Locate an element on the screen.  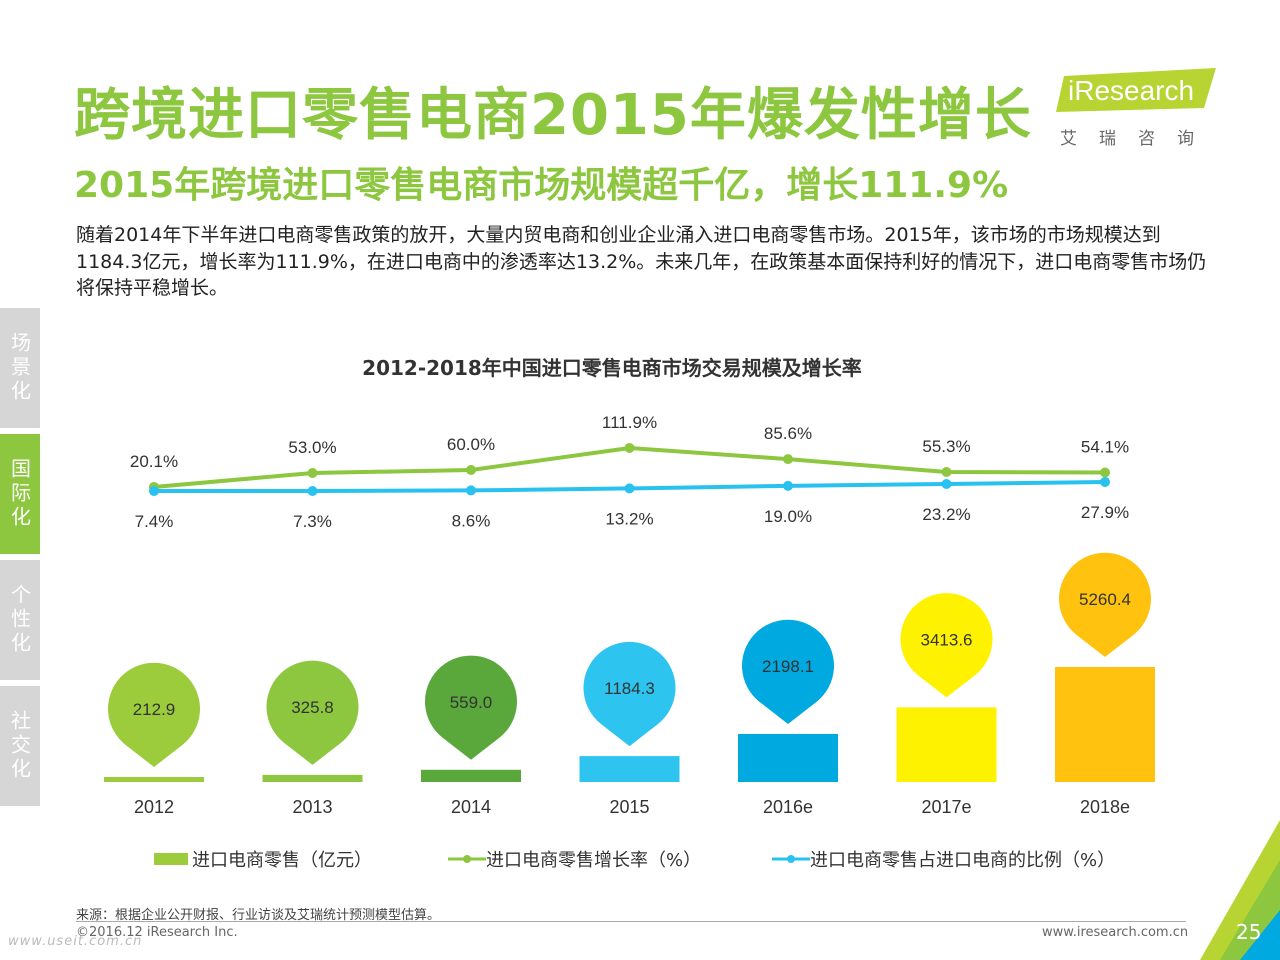
bar-2012 is located at coordinates (154, 779).